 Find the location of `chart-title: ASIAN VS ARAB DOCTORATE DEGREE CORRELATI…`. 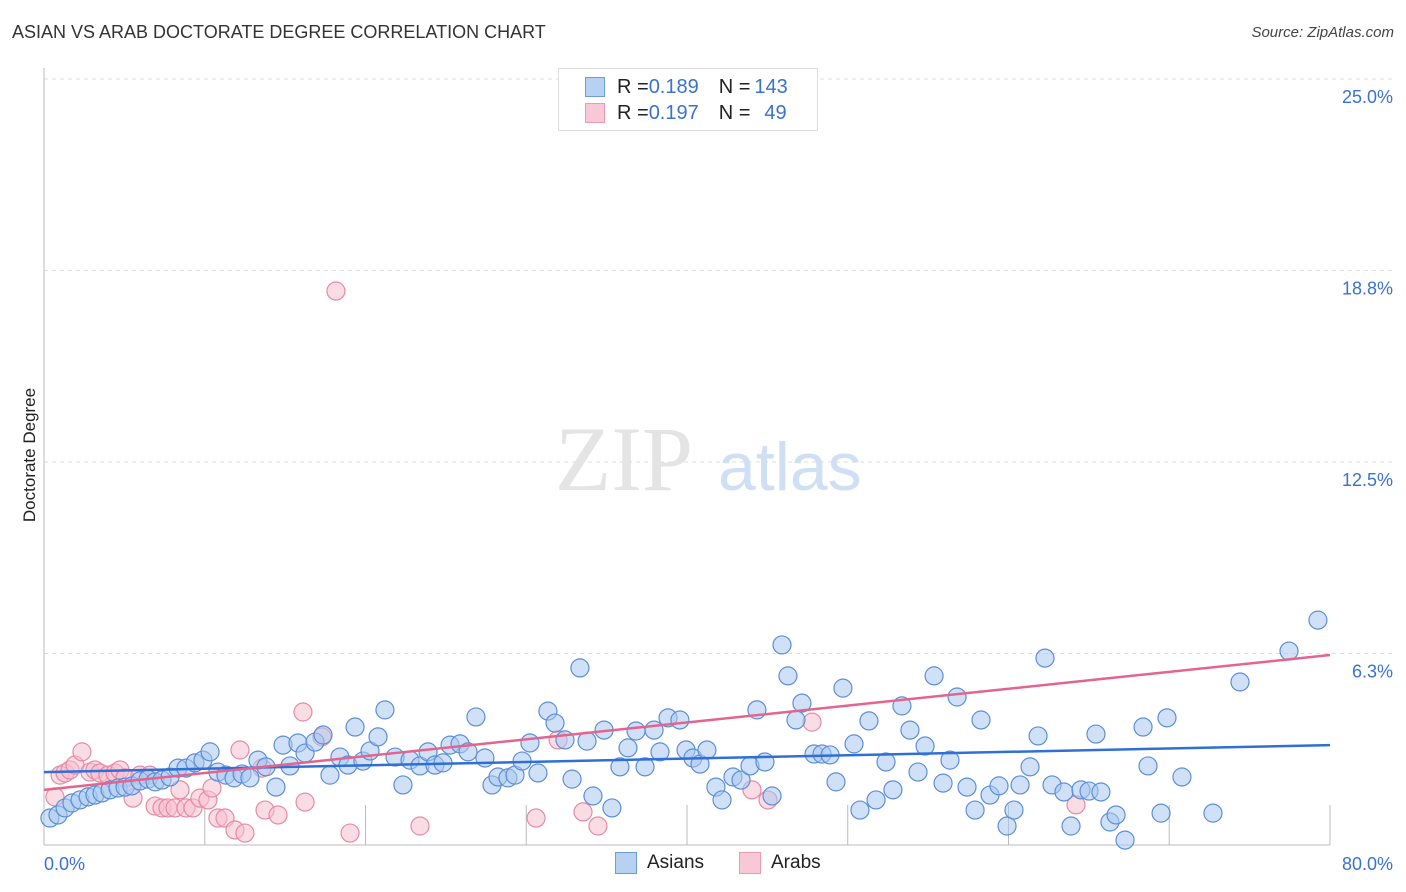

chart-title: ASIAN VS ARAB DOCTORATE DEGREE CORRELATI… is located at coordinates (279, 32).